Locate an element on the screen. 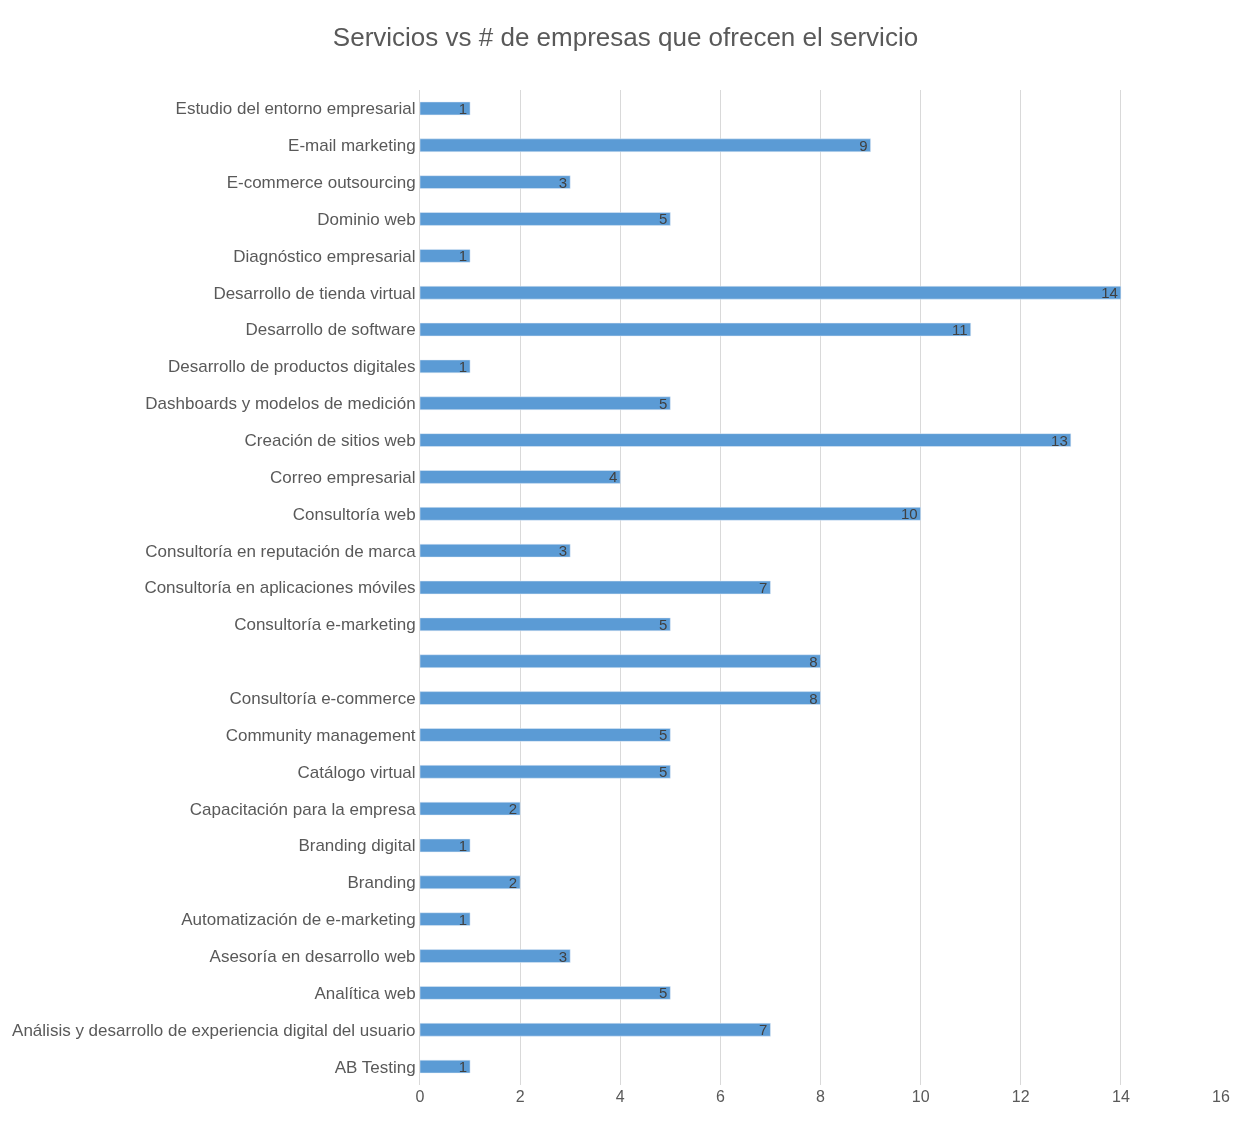 The image size is (1251, 1125). y-tick-label: E-commerce outsourcing is located at coordinates (321, 183).